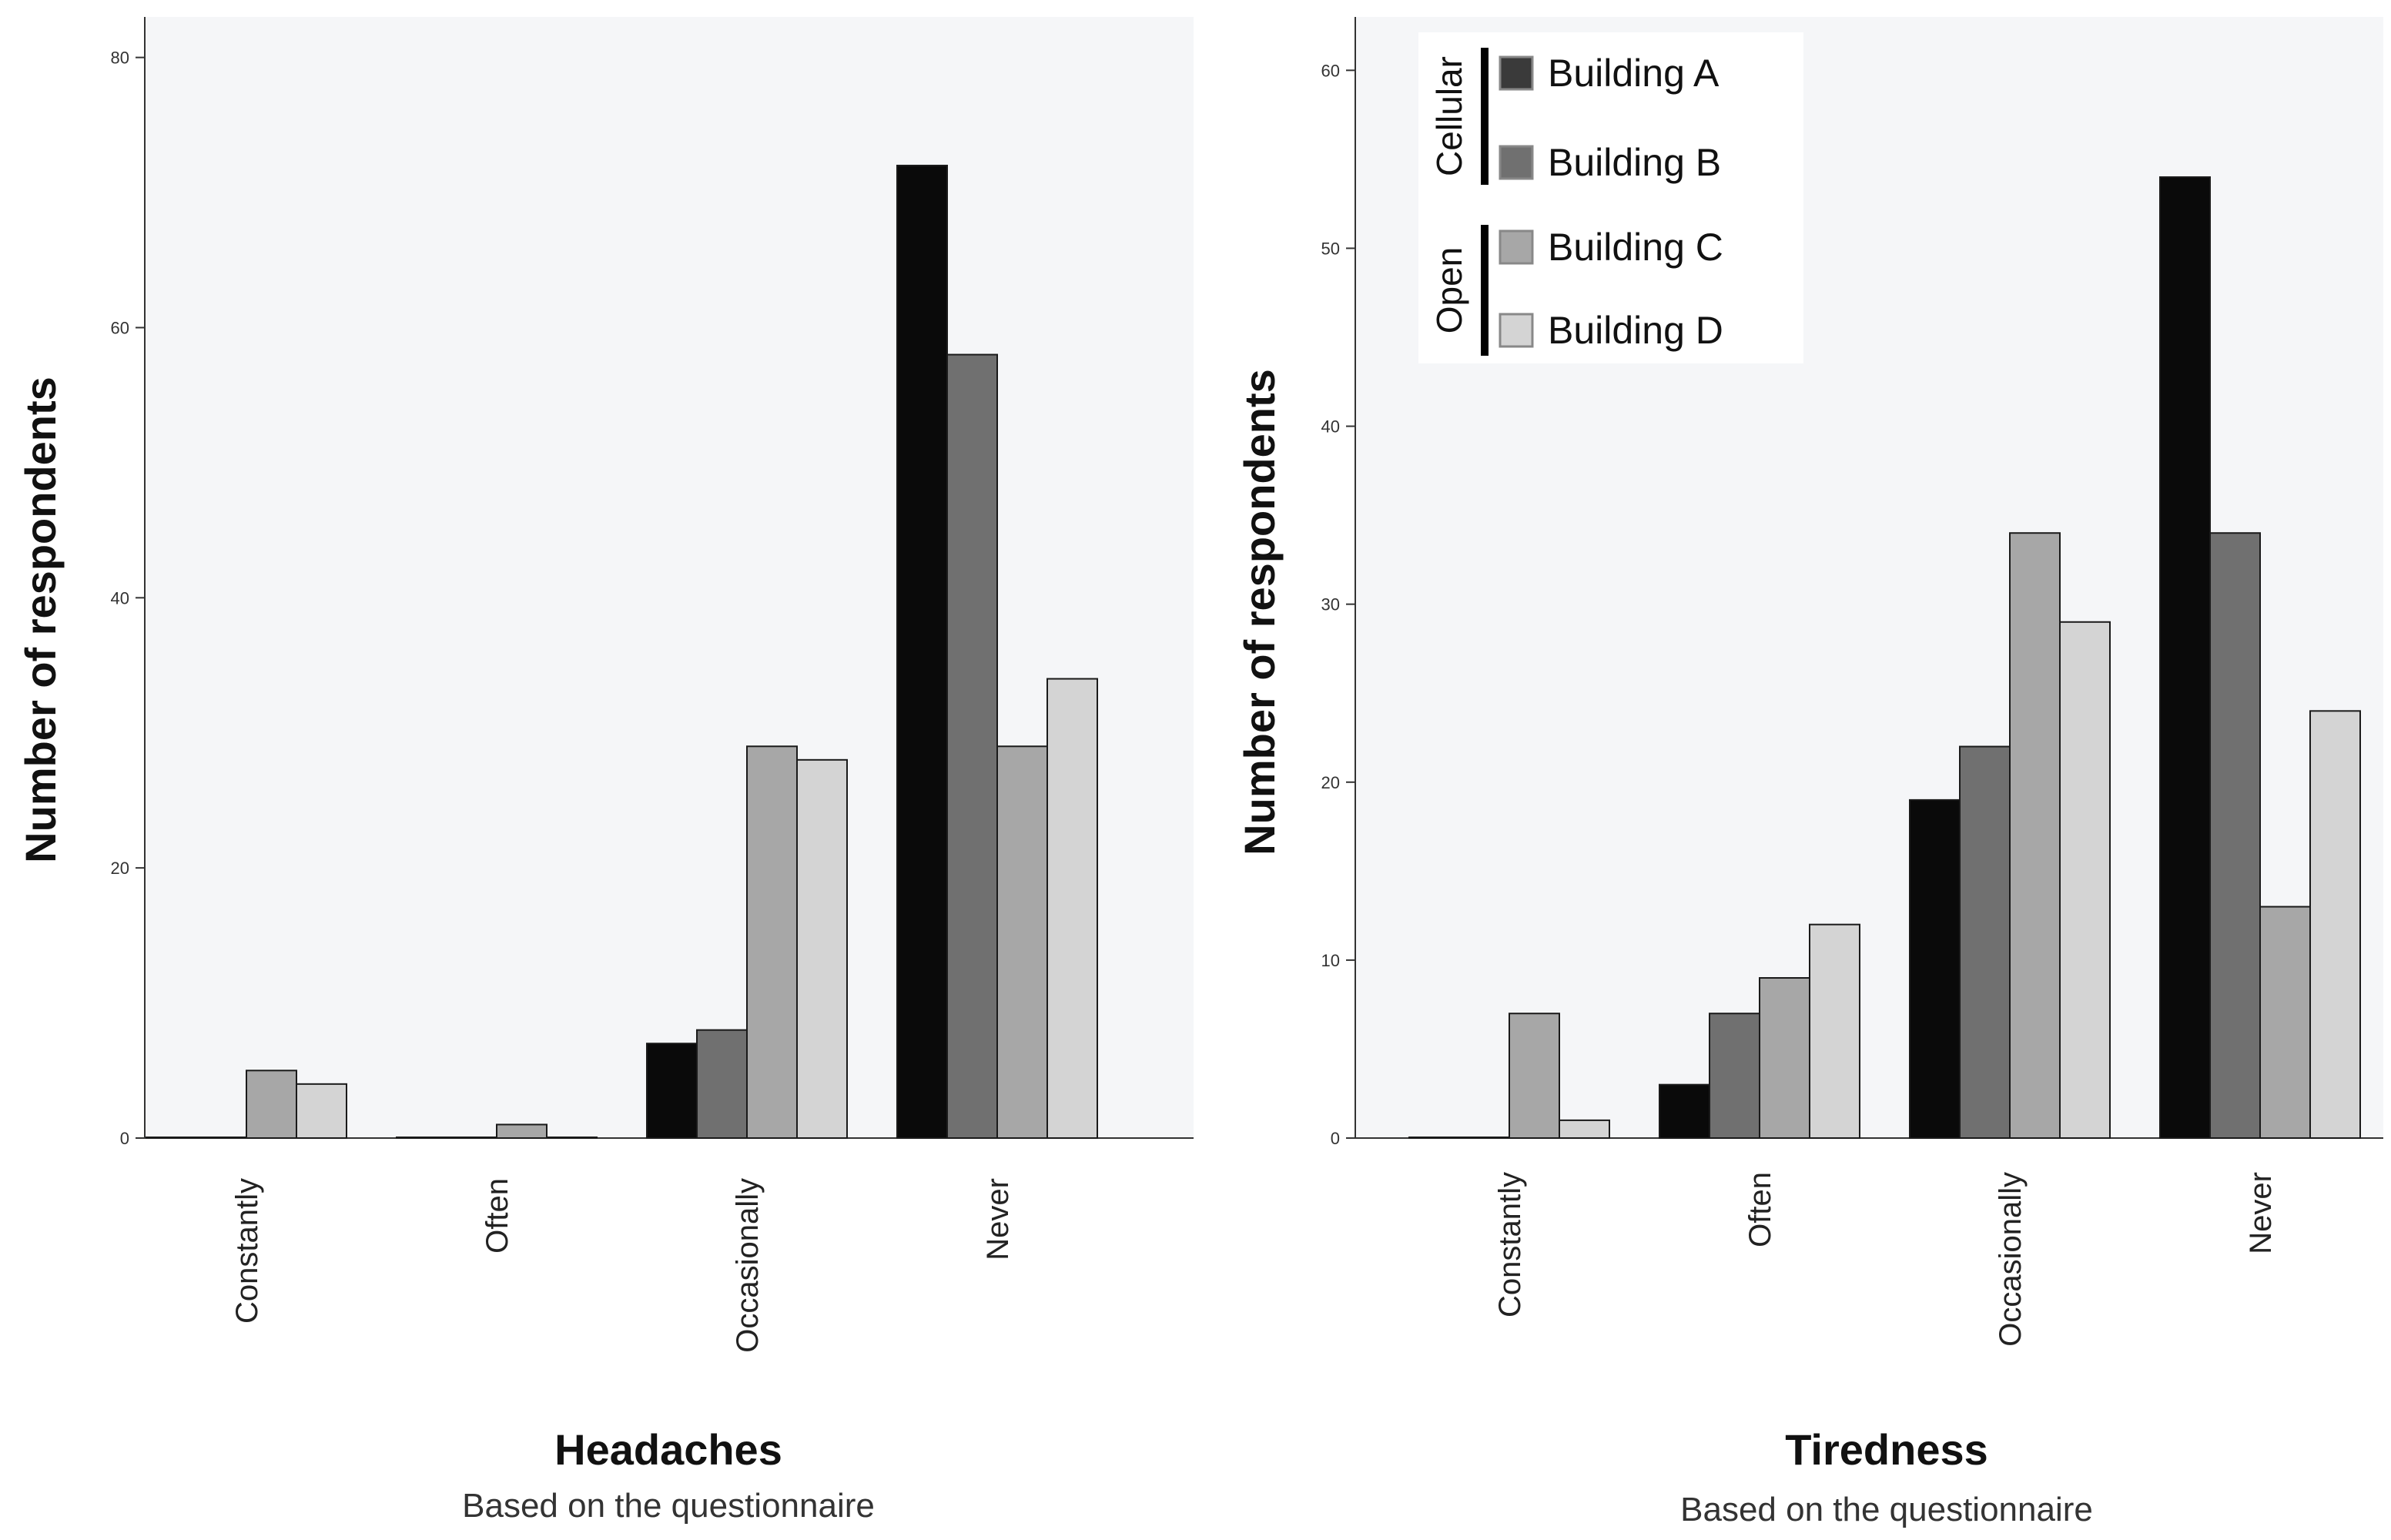 The width and height of the screenshot is (2391, 1540). Describe the element at coordinates (1449, 116) in the screenshot. I see `legend-group-label-cellular: Cellular` at that location.